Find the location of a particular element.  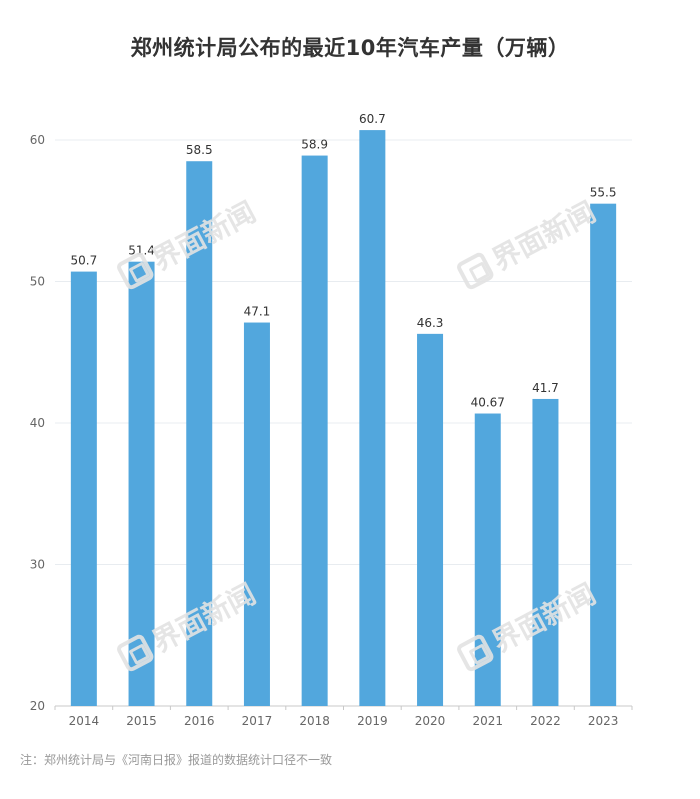

bar-value-label: 41.7 is located at coordinates (545, 388).